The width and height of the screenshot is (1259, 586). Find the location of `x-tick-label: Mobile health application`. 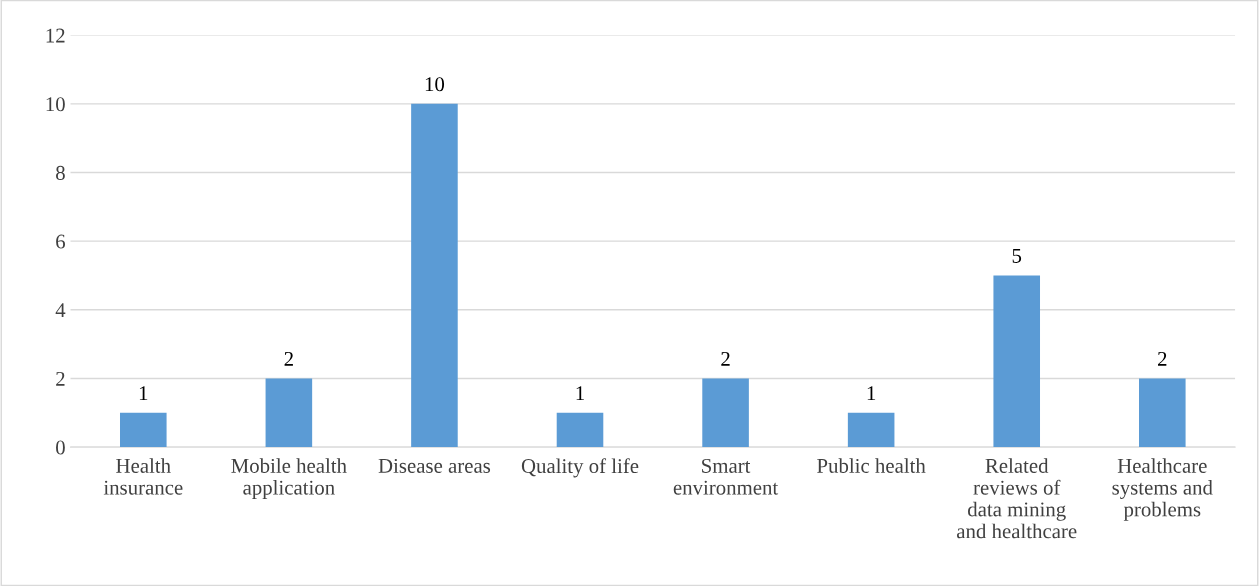

x-tick-label: Mobile health application is located at coordinates (289, 478).